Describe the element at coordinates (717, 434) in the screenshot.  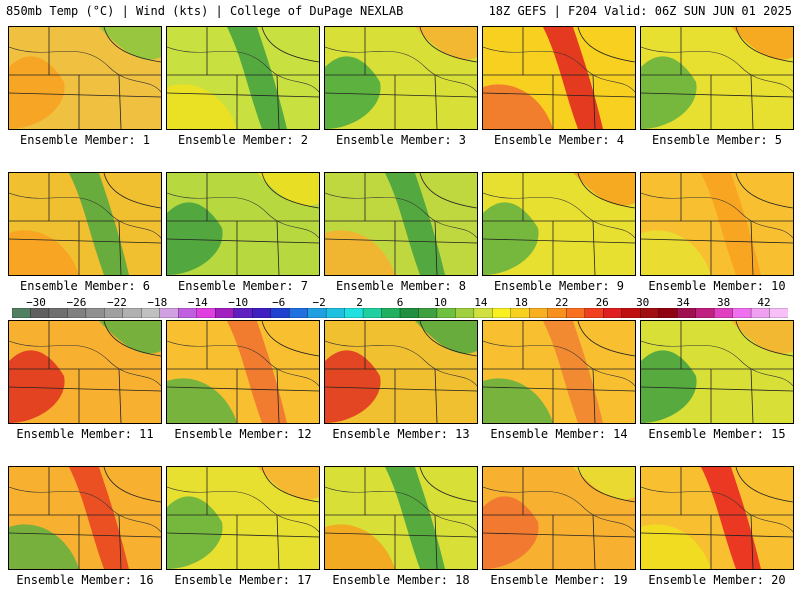
I see `ensemble-member-label: Ensemble Member: 15` at that location.